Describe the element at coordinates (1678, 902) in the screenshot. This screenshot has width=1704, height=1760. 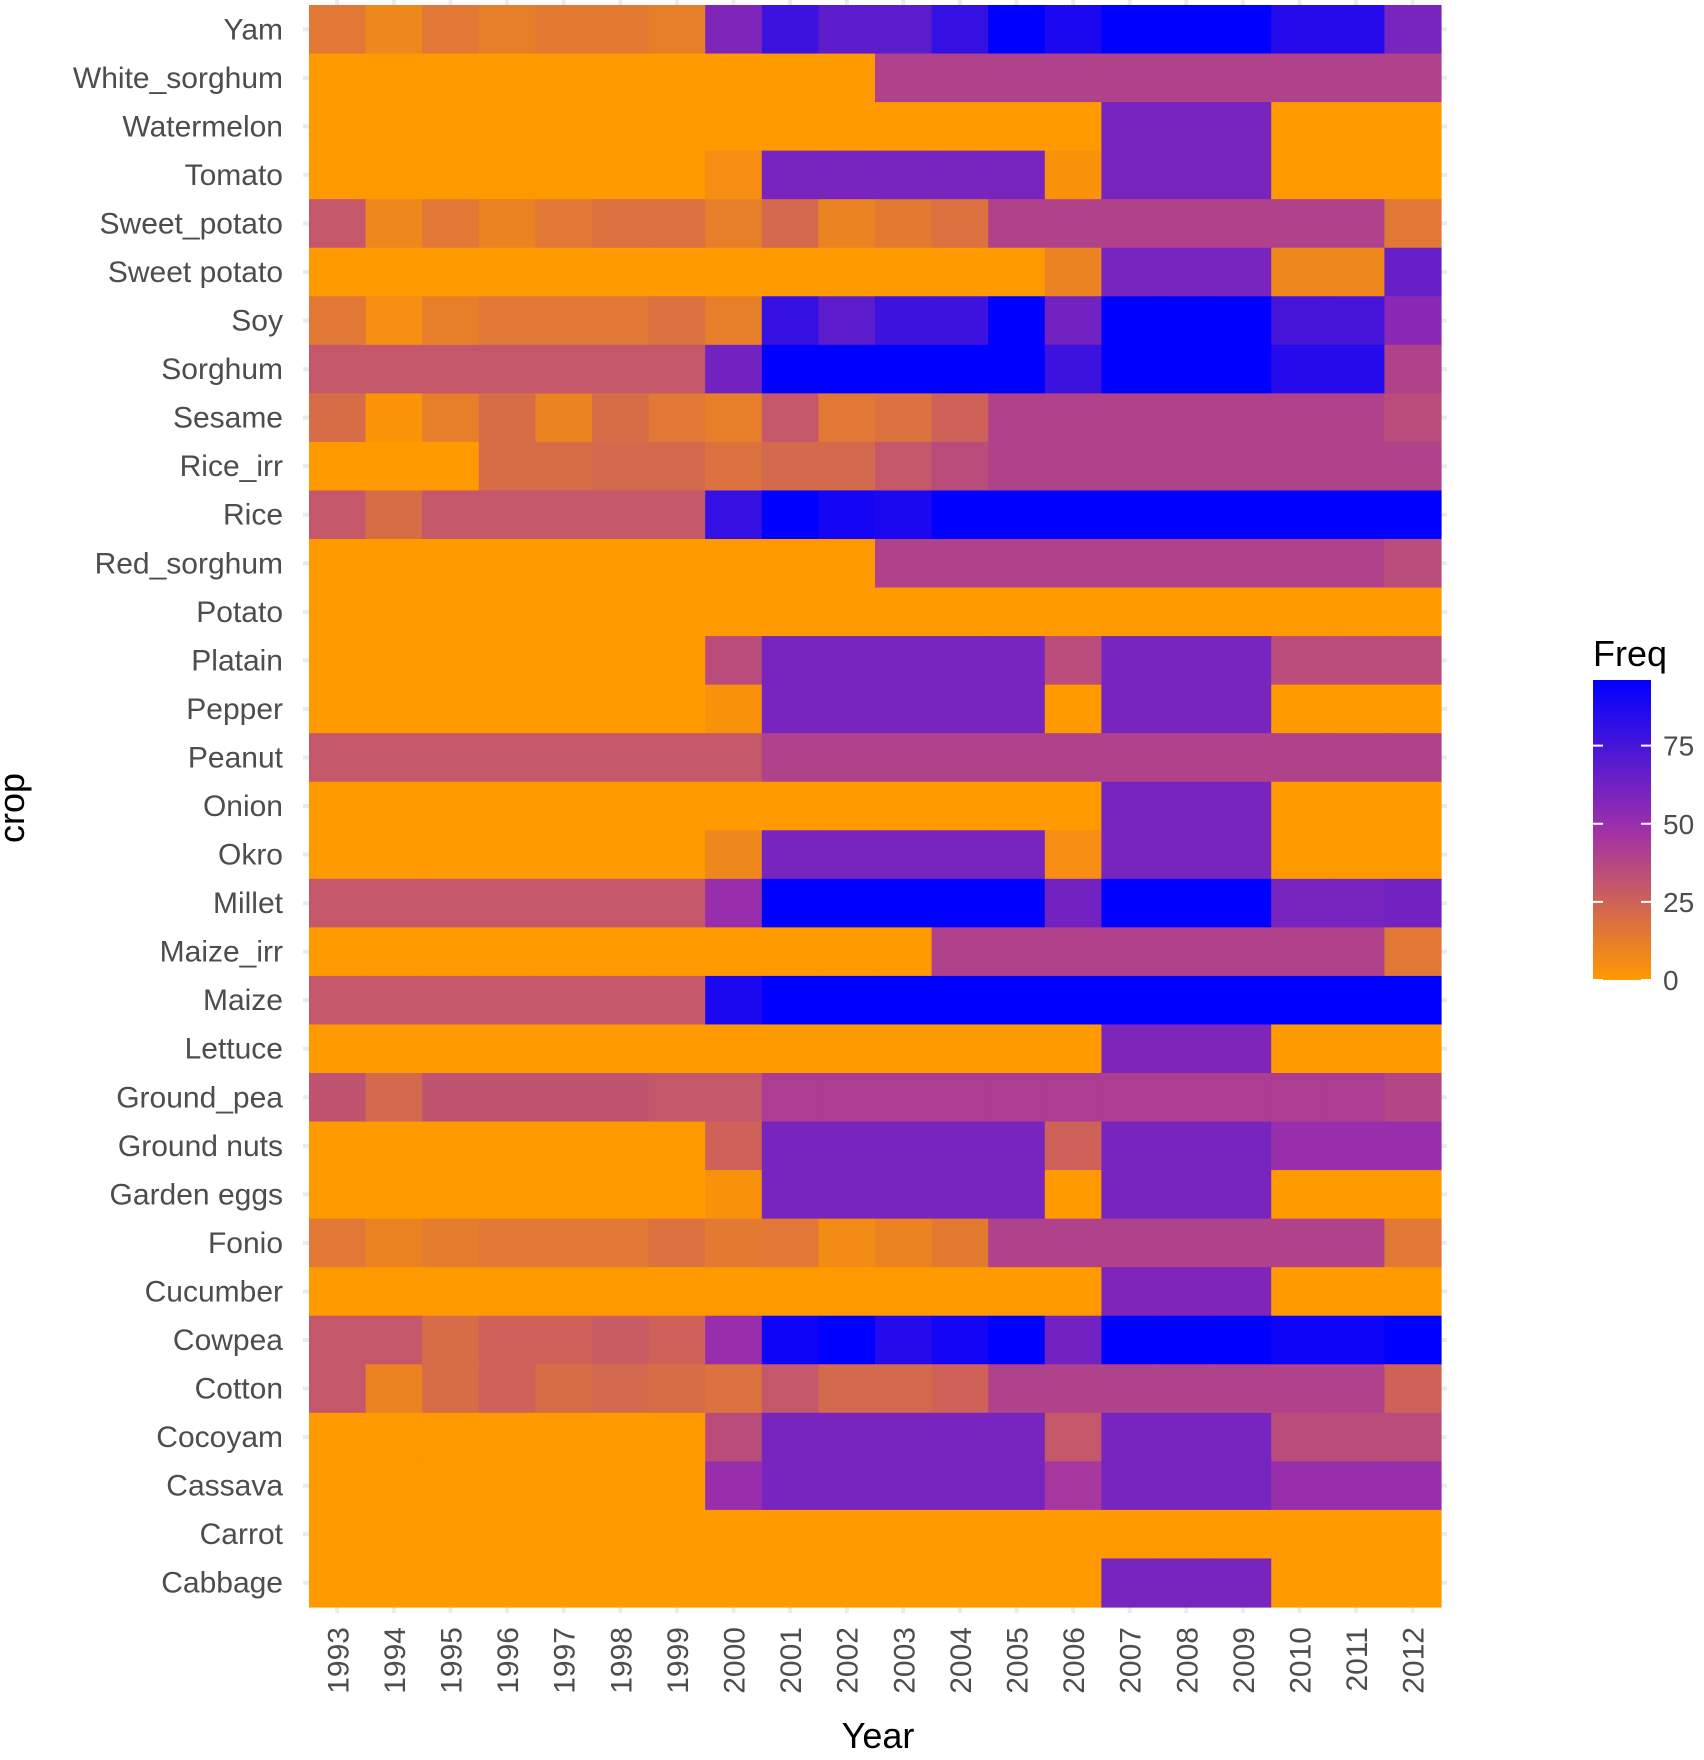
I see `legend-tick-label: 25` at that location.